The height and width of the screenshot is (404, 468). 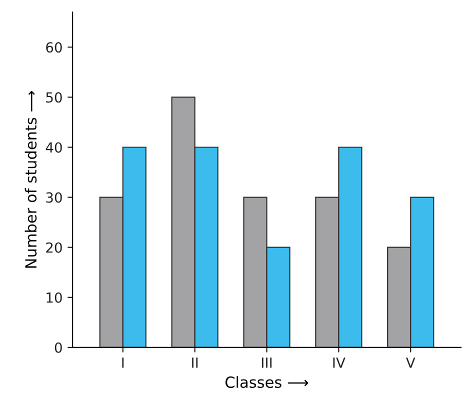 I want to click on x-tick-label: IV, so click(x=339, y=363).